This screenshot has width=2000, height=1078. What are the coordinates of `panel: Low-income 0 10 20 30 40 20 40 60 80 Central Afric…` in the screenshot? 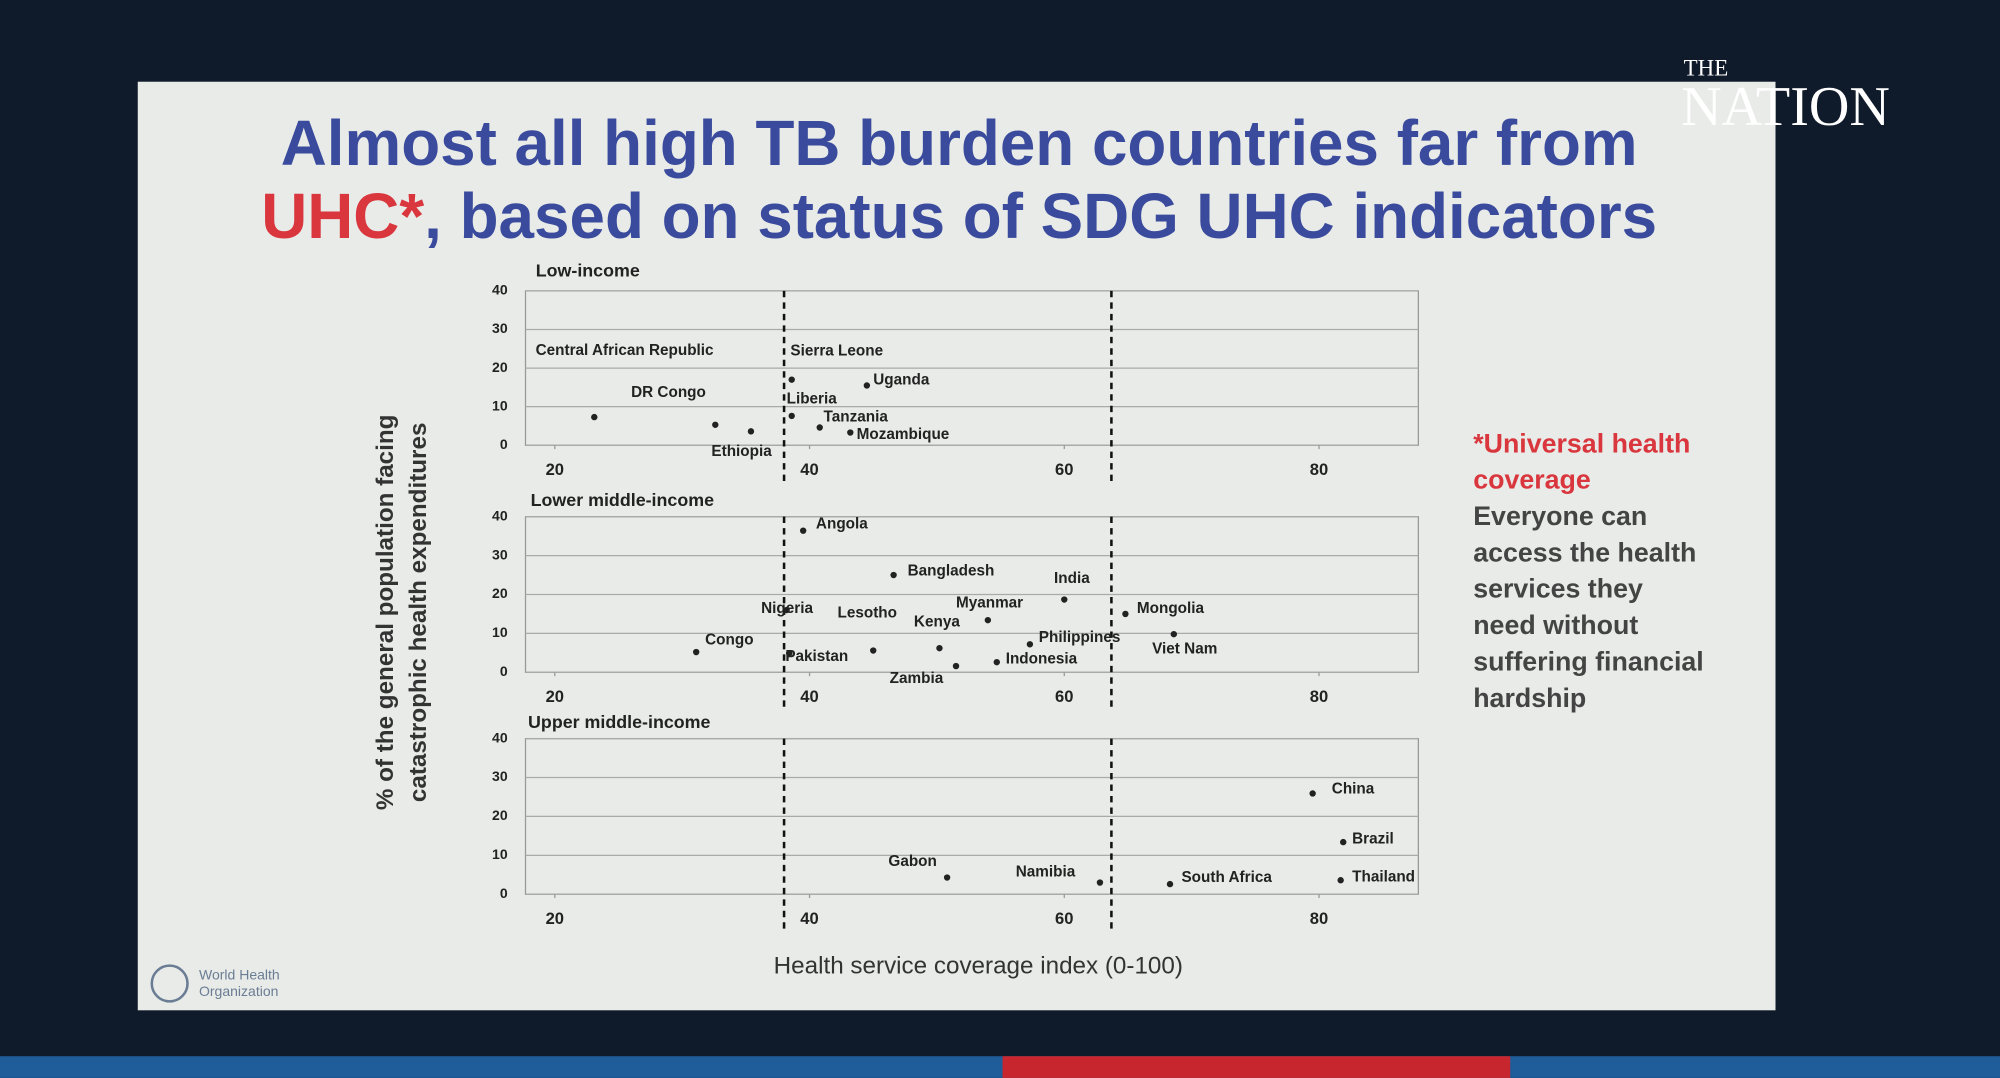 It's located at (956, 372).